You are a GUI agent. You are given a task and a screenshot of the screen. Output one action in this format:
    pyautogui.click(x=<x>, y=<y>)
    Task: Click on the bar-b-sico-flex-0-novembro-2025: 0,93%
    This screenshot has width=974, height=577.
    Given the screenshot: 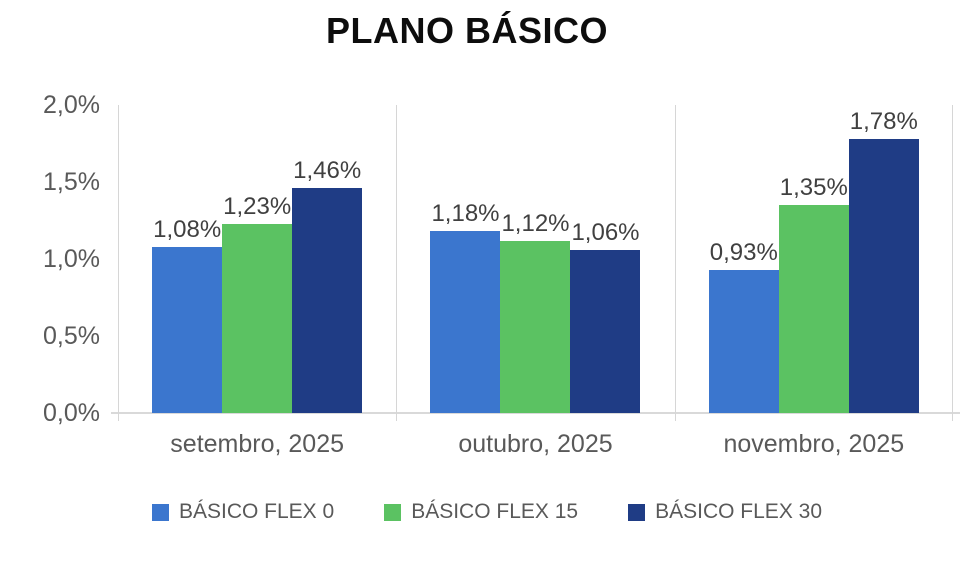 What is the action you would take?
    pyautogui.click(x=743, y=326)
    